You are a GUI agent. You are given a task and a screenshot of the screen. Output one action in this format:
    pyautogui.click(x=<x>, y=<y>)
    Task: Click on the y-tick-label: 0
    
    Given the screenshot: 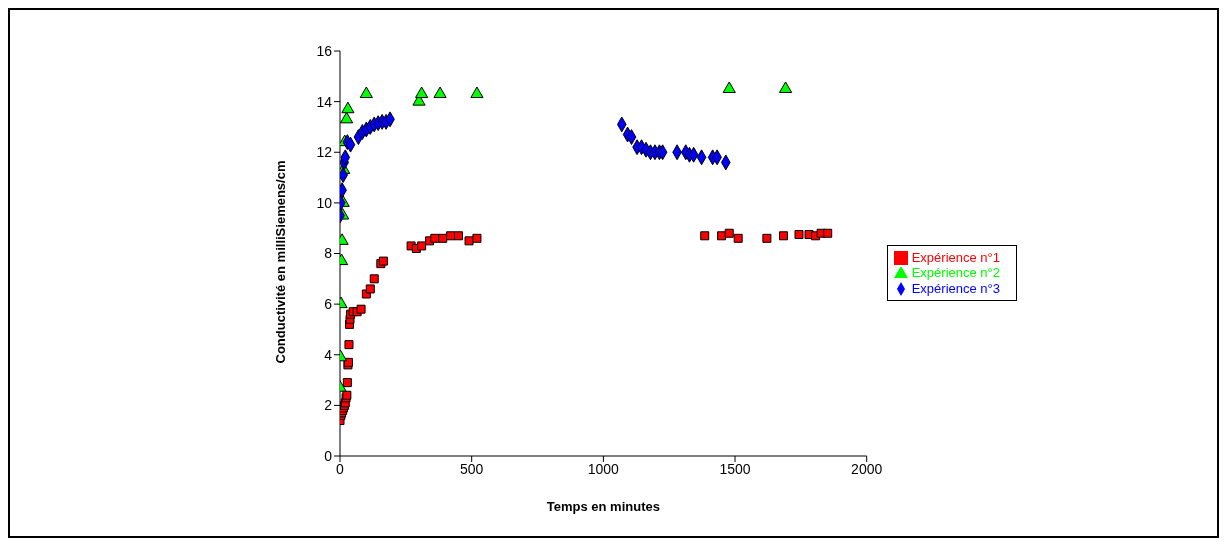 What is the action you would take?
    pyautogui.click(x=328, y=455)
    